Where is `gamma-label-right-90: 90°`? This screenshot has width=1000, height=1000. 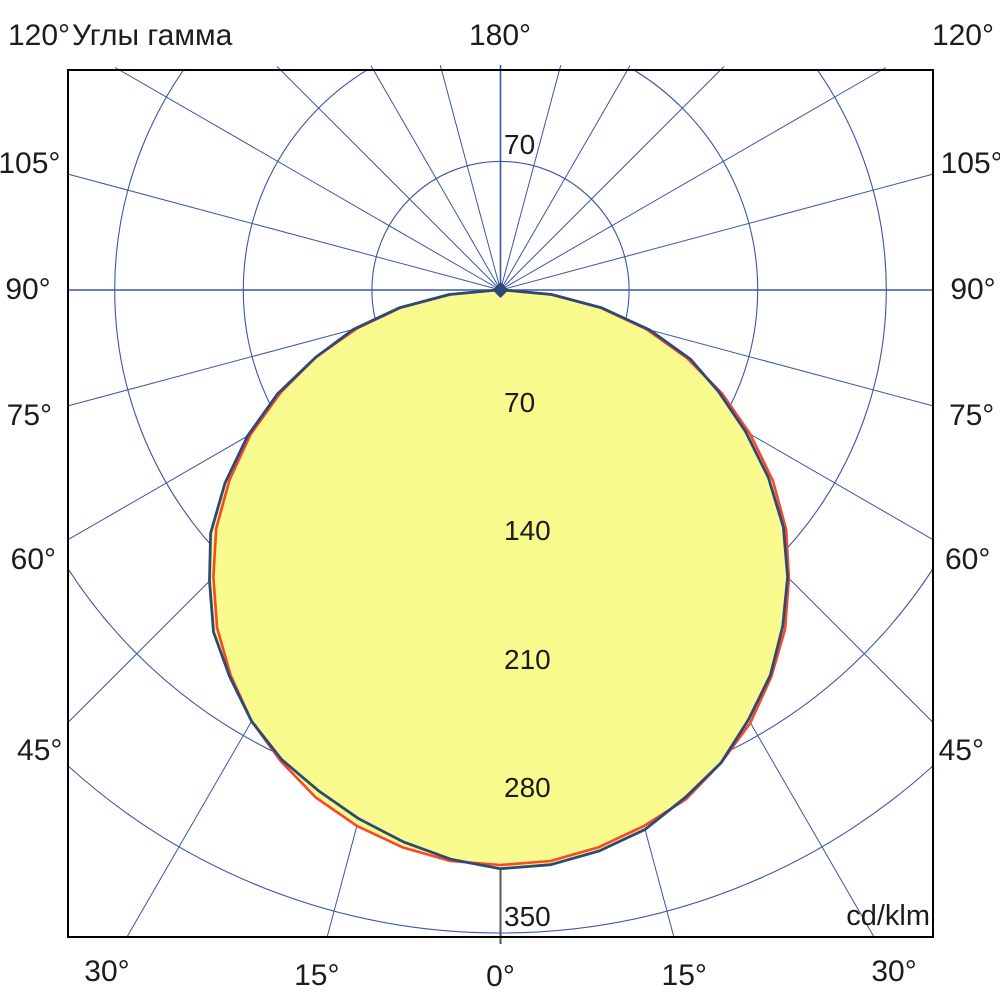
gamma-label-right-90: 90° is located at coordinates (973, 289).